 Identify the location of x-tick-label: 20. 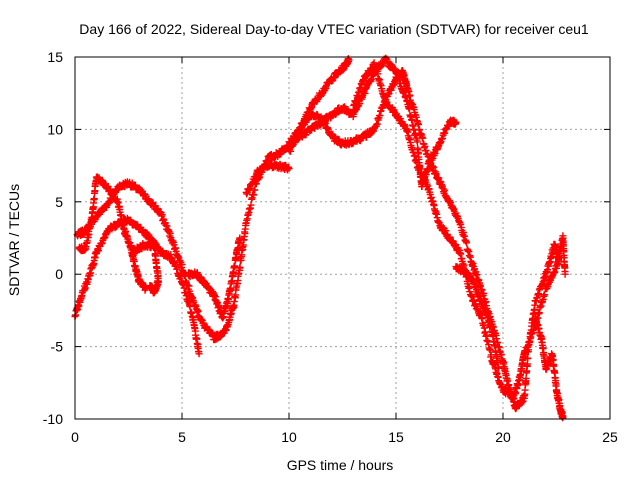
(503, 437).